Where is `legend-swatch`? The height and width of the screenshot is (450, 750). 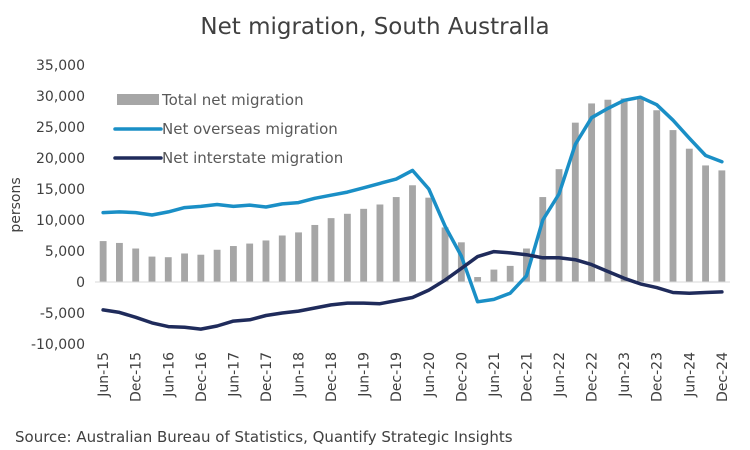
legend-swatch is located at coordinates (138, 99).